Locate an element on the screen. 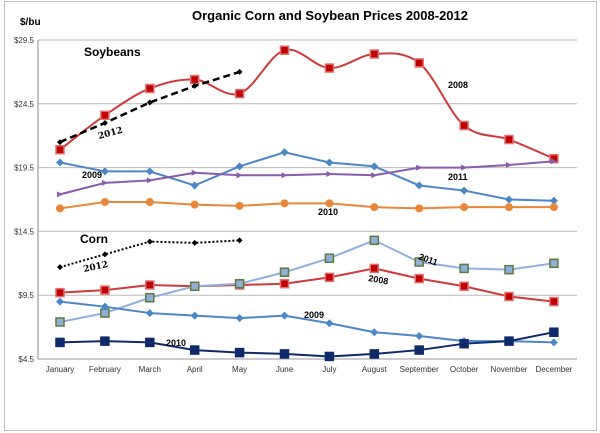 This screenshot has height=433, width=600. x-tick-label: April is located at coordinates (195, 369).